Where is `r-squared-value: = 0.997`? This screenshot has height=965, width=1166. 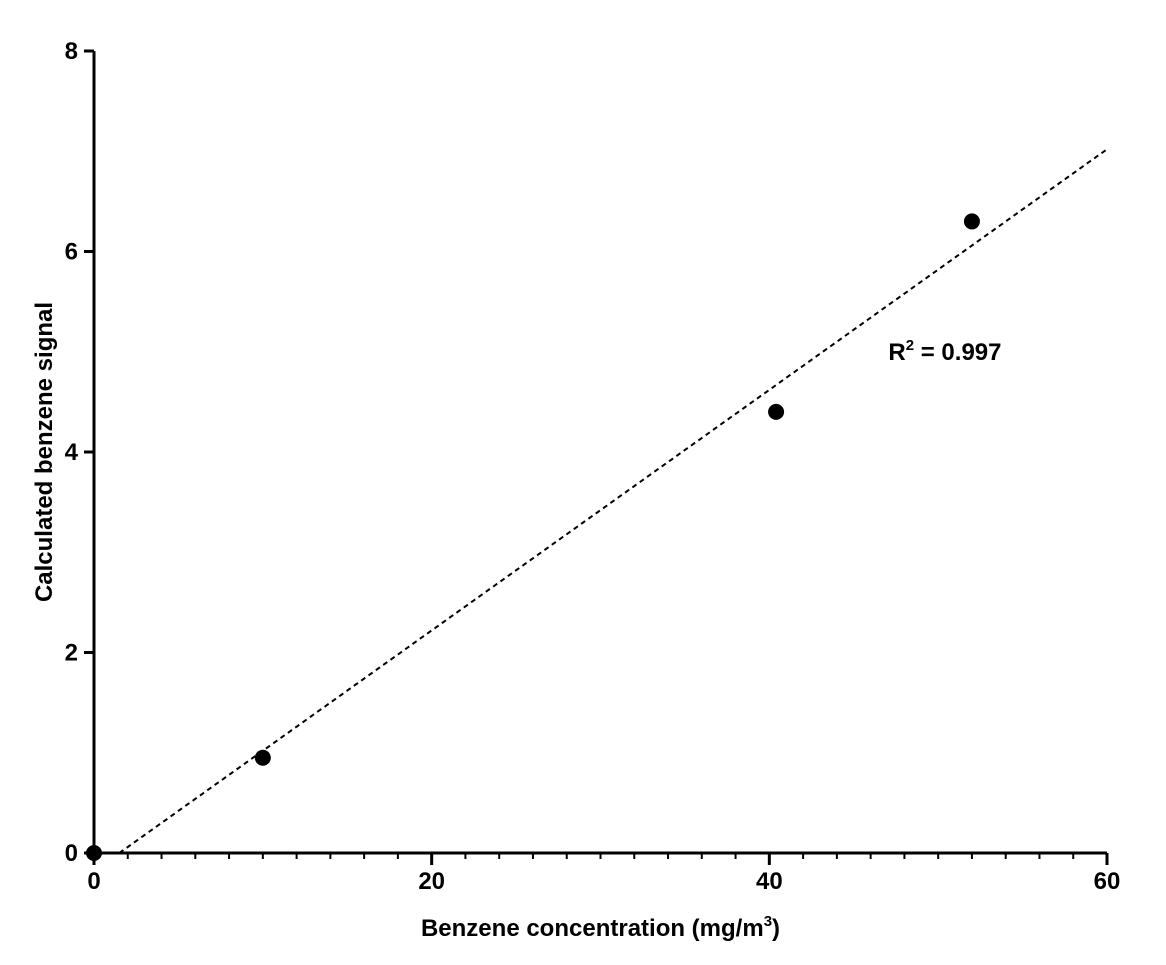
r-squared-value: = 0.997 is located at coordinates (957, 352).